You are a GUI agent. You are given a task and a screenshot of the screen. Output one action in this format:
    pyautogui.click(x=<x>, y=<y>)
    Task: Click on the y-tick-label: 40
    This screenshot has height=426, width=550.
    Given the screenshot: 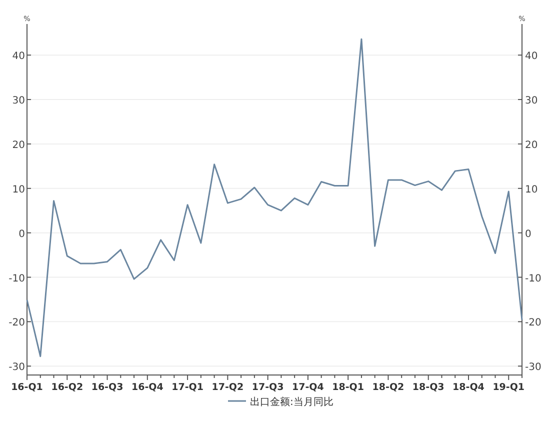 What is the action you would take?
    pyautogui.click(x=18, y=56)
    